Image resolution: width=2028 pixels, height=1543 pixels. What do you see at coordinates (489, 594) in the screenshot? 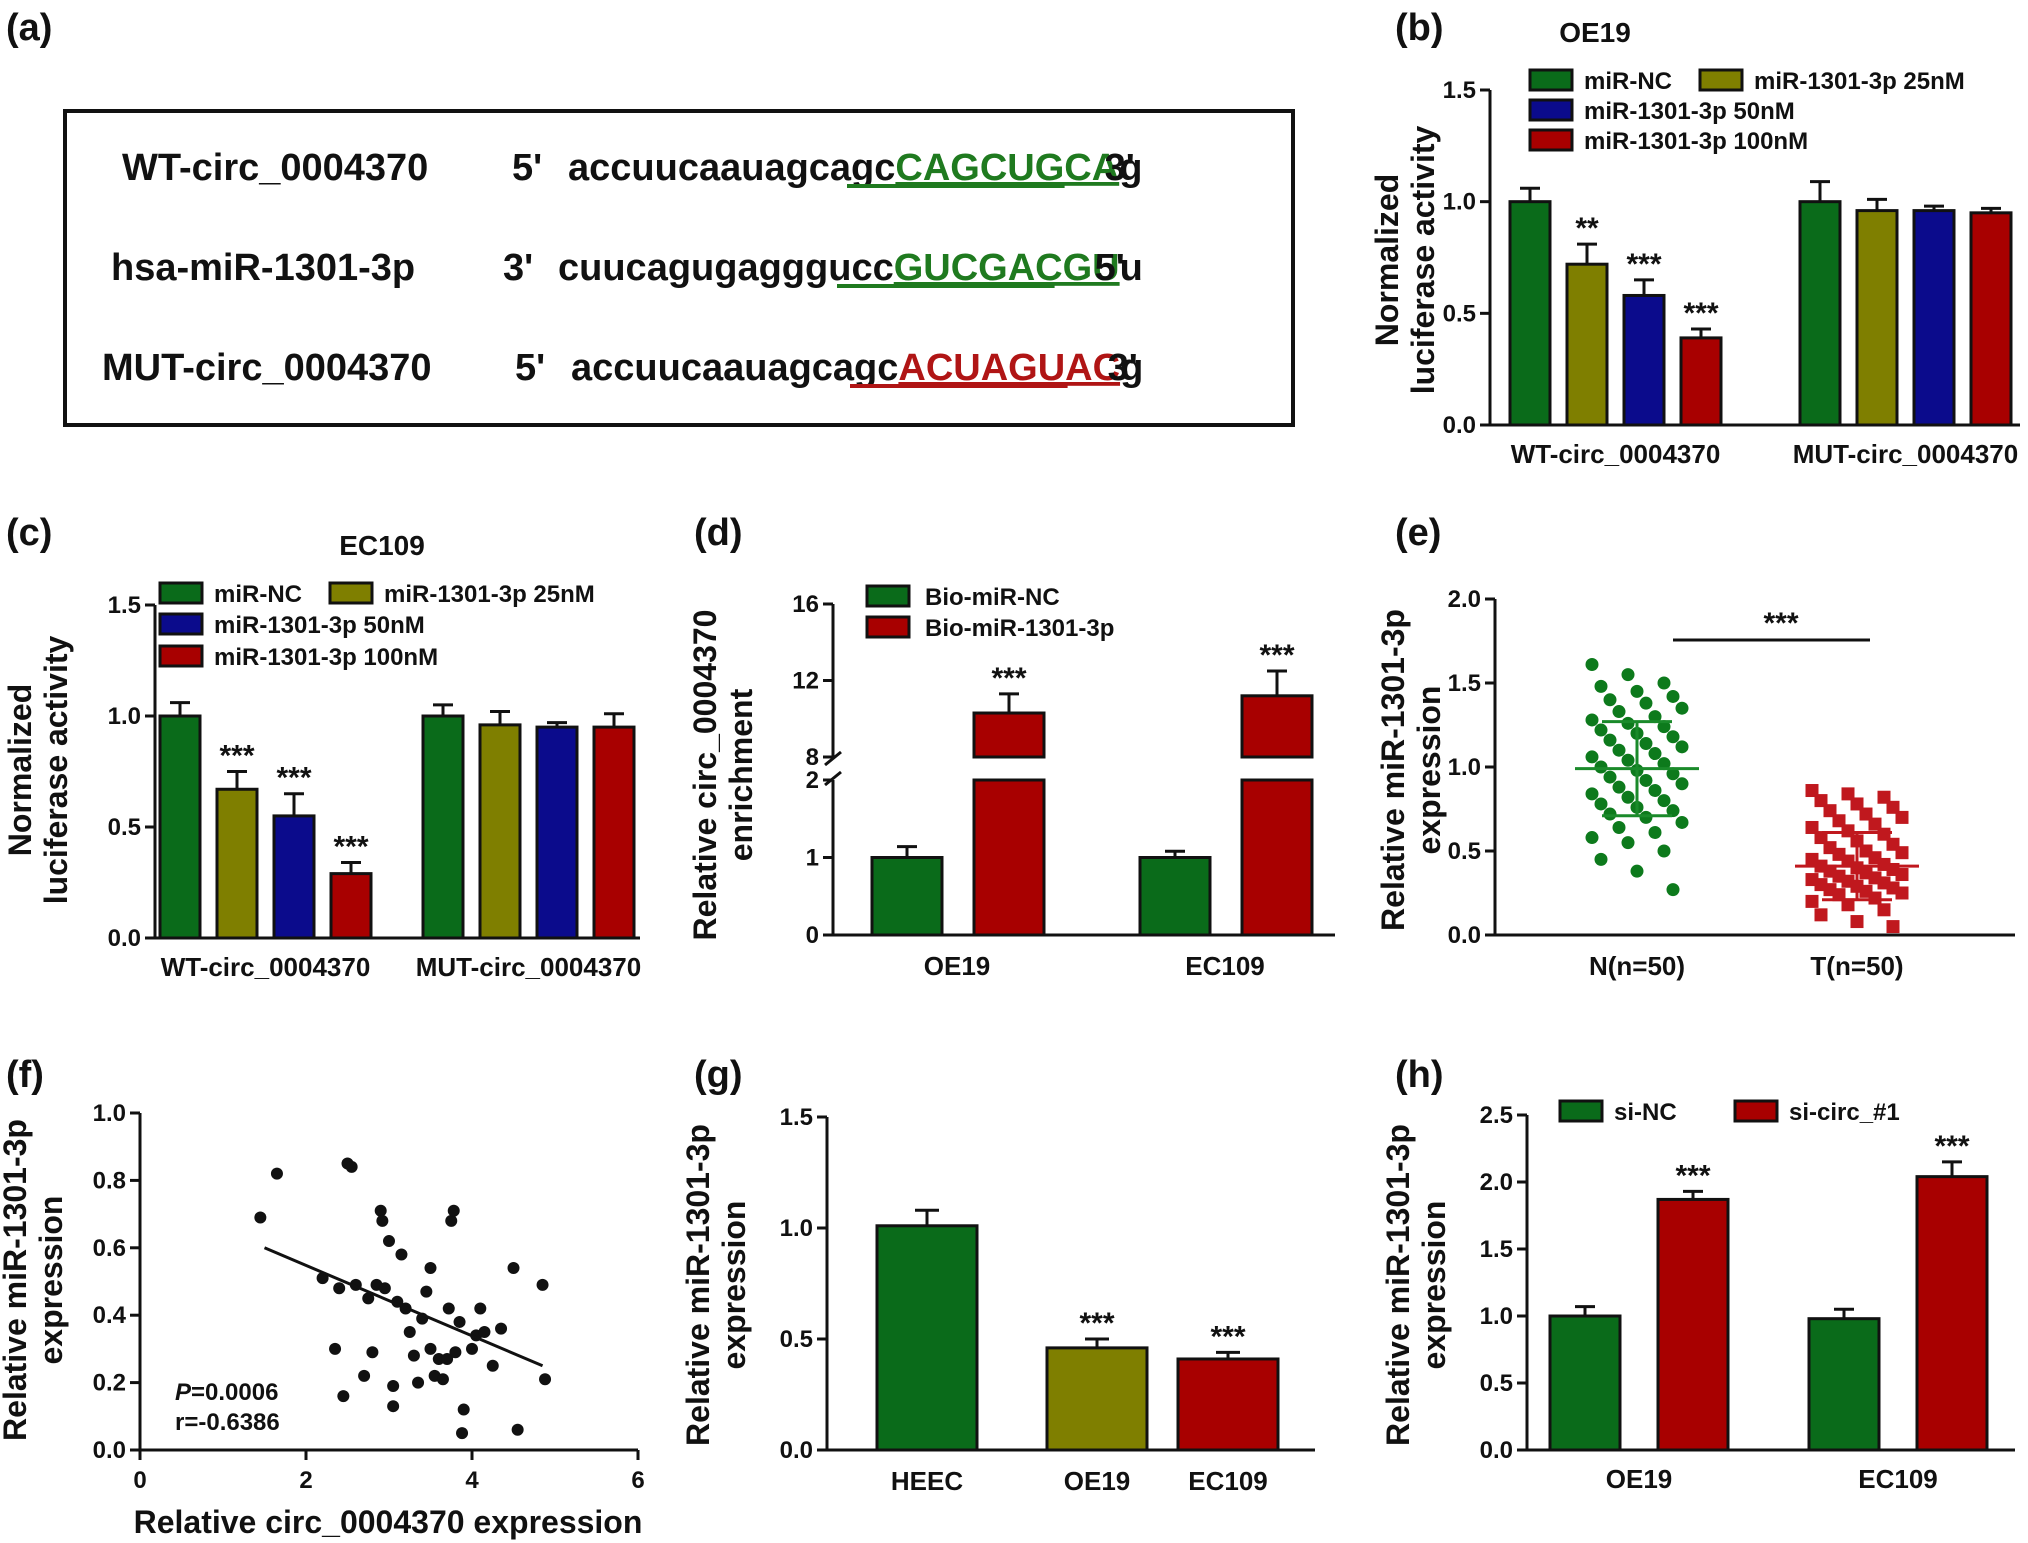
I see `legend-label: miR-1301-3p 25nM` at bounding box center [489, 594].